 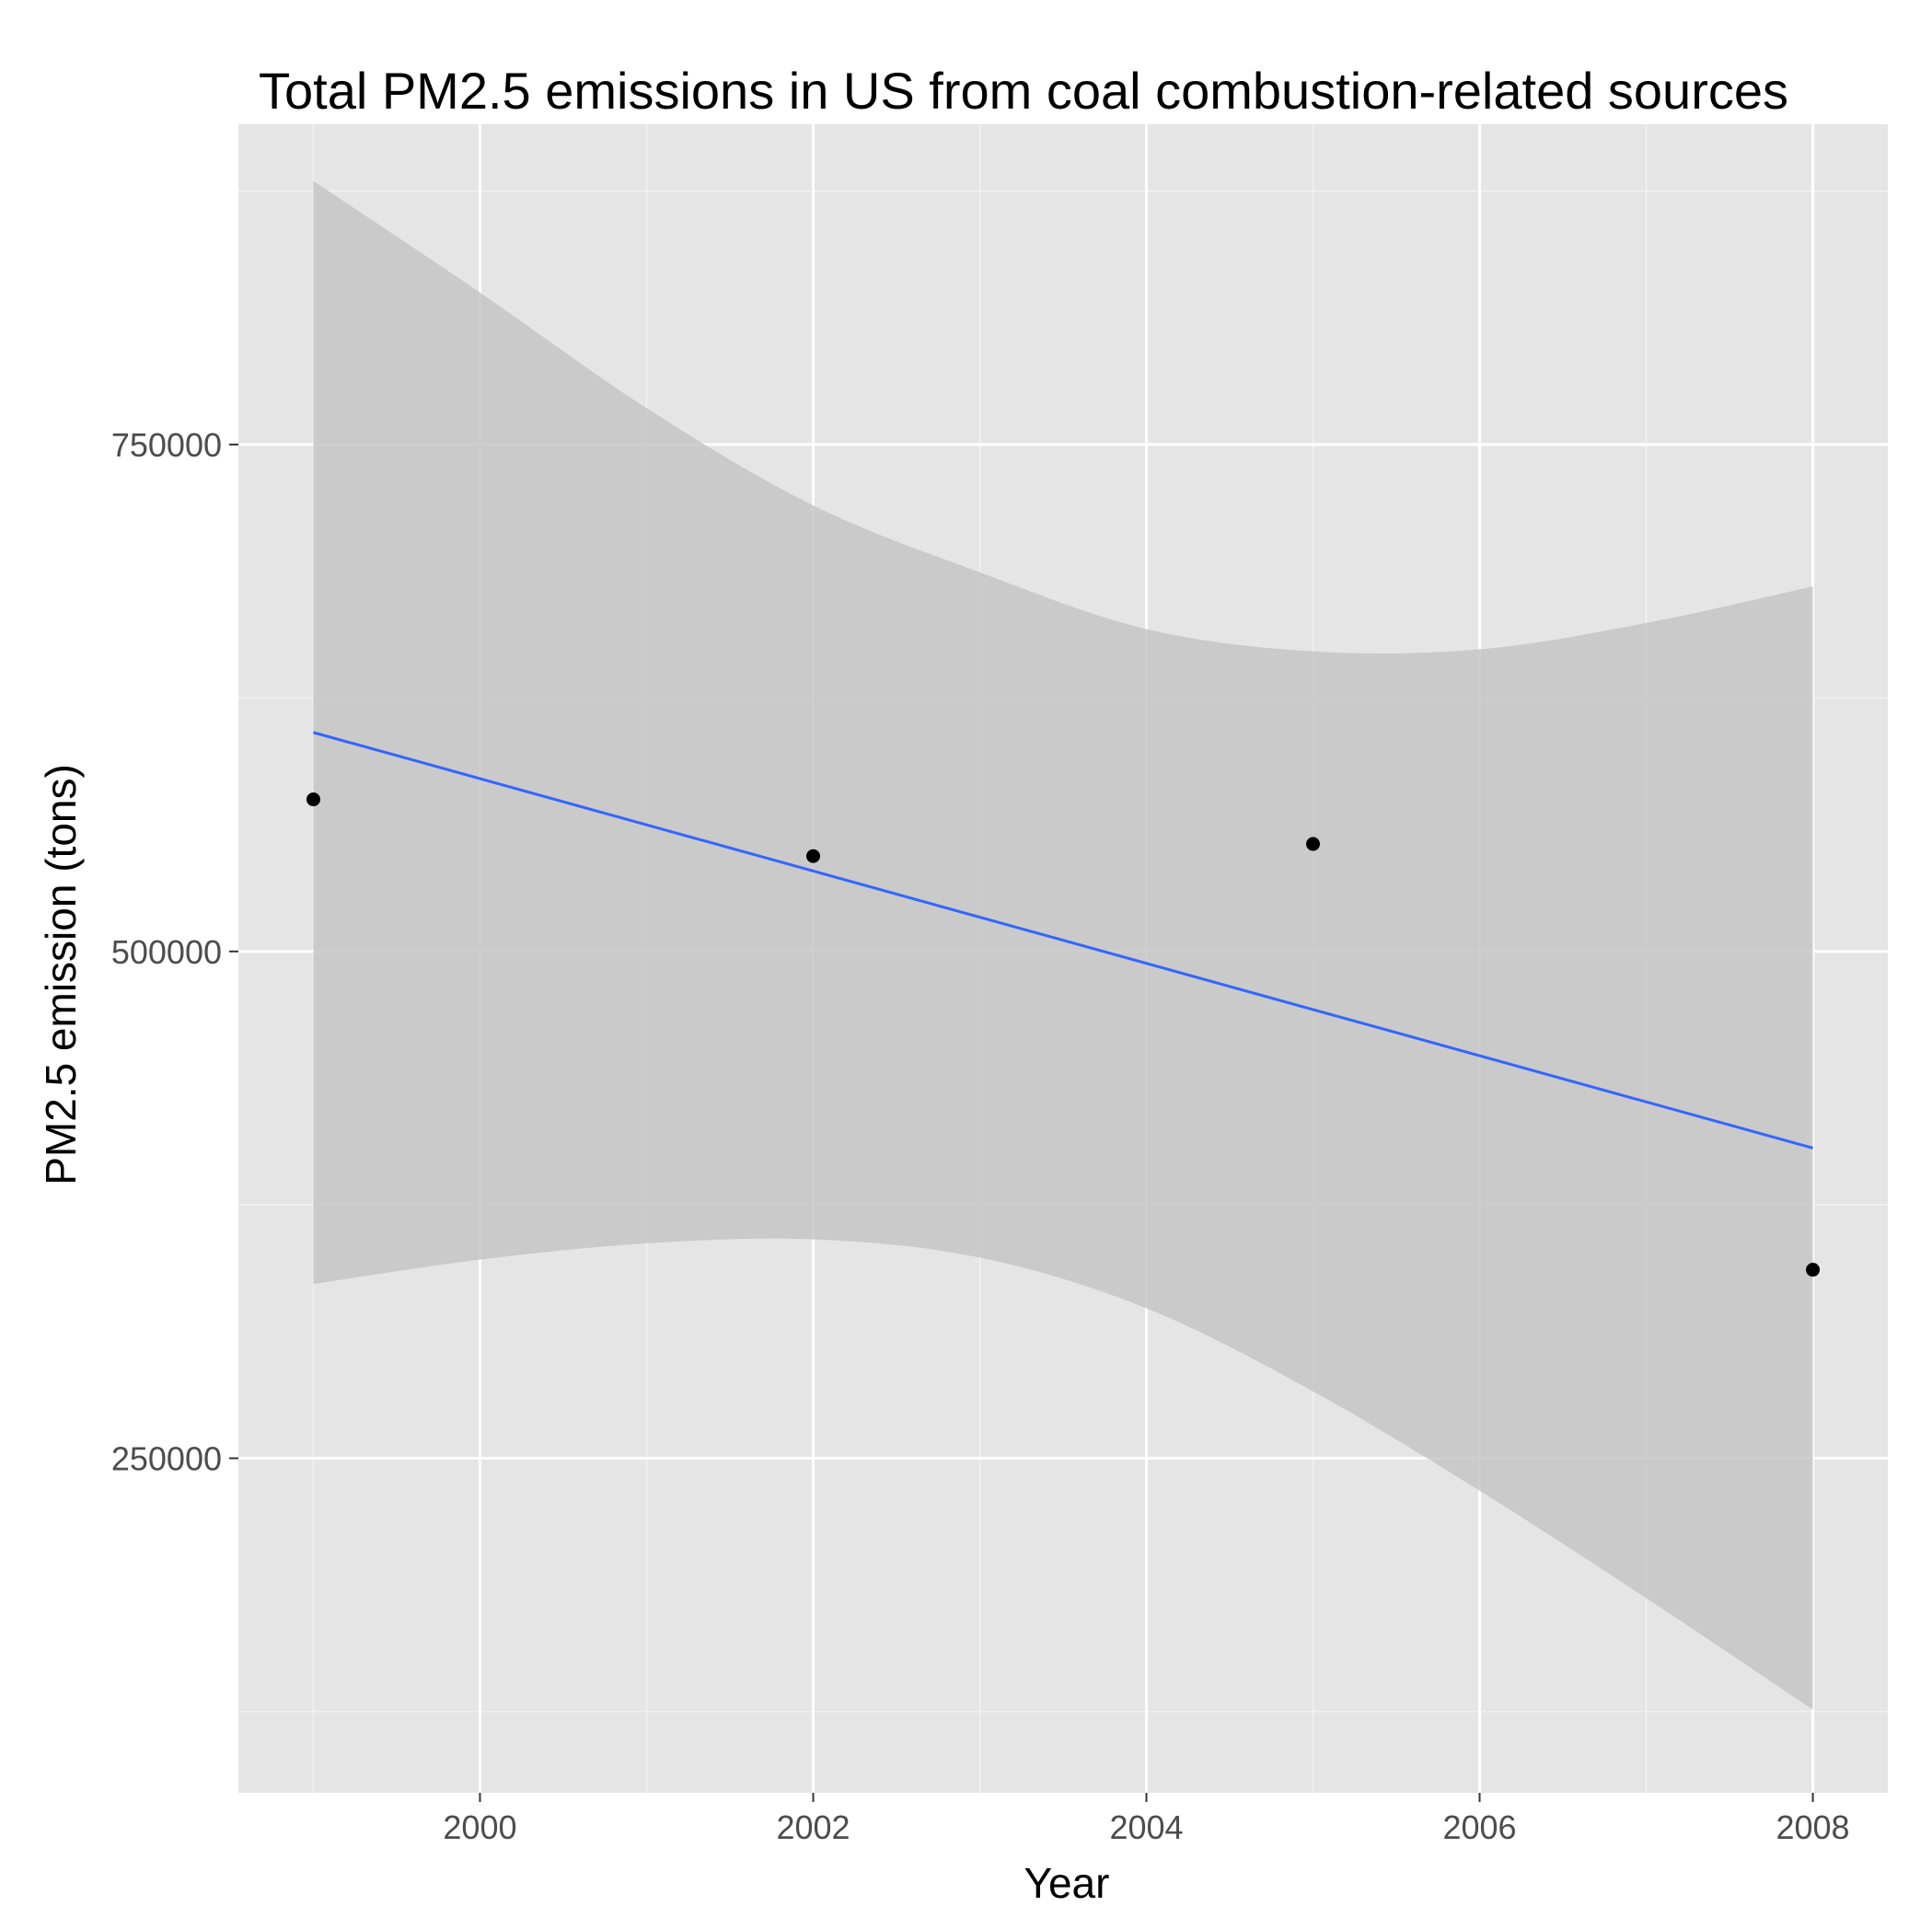 I want to click on x-tick-label: 2004, so click(x=1146, y=1827).